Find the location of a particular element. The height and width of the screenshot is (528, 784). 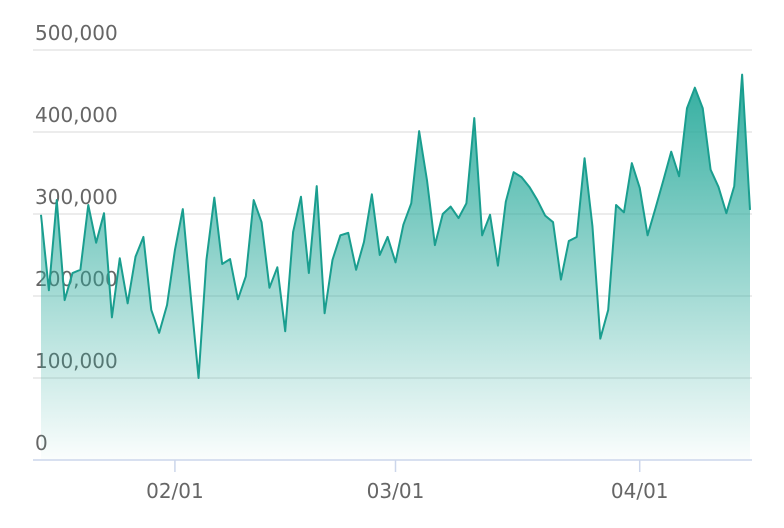

y-tick-label: 300,000 is located at coordinates (76, 197).